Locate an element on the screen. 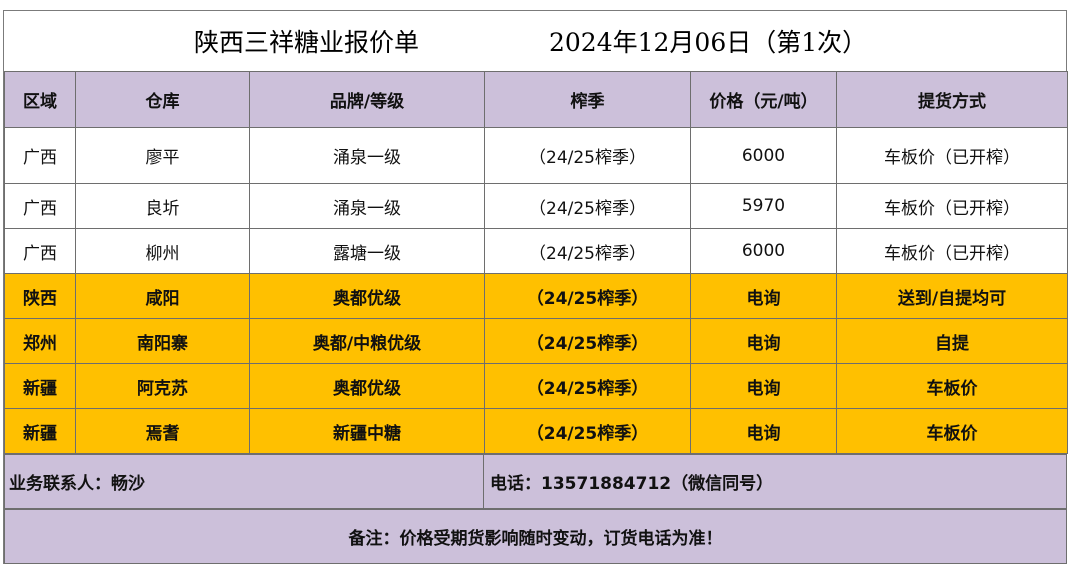  cell-pickup: 送到/自提均可 is located at coordinates (952, 296).